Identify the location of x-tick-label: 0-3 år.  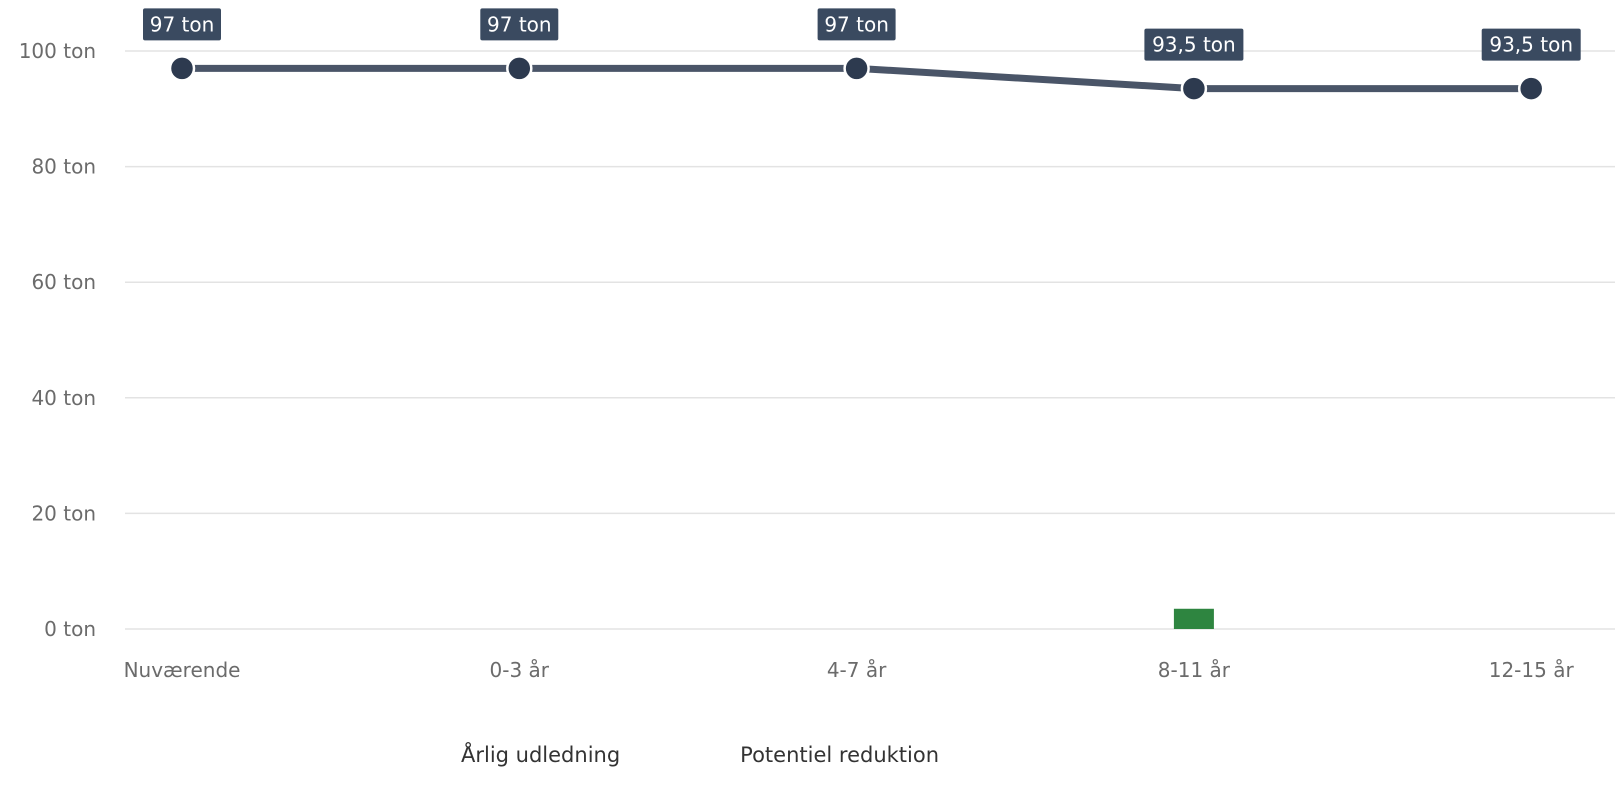
(520, 670).